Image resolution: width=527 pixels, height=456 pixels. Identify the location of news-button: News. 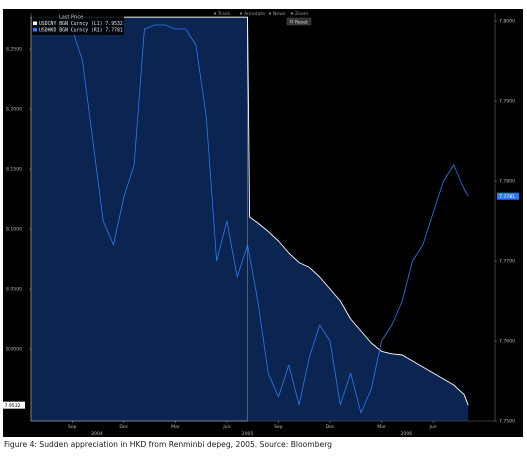
(277, 14).